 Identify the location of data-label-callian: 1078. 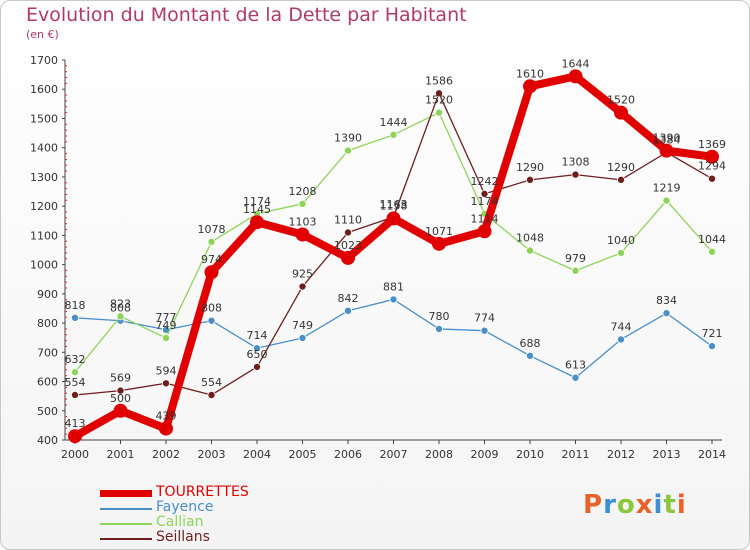
(212, 229).